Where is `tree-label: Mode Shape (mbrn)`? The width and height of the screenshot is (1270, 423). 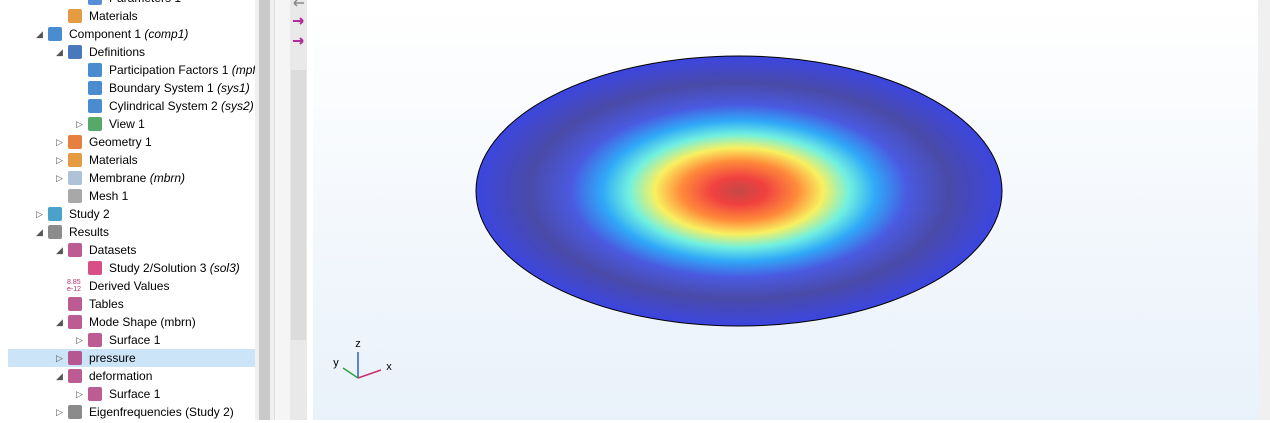 tree-label: Mode Shape (mbrn) is located at coordinates (142, 322).